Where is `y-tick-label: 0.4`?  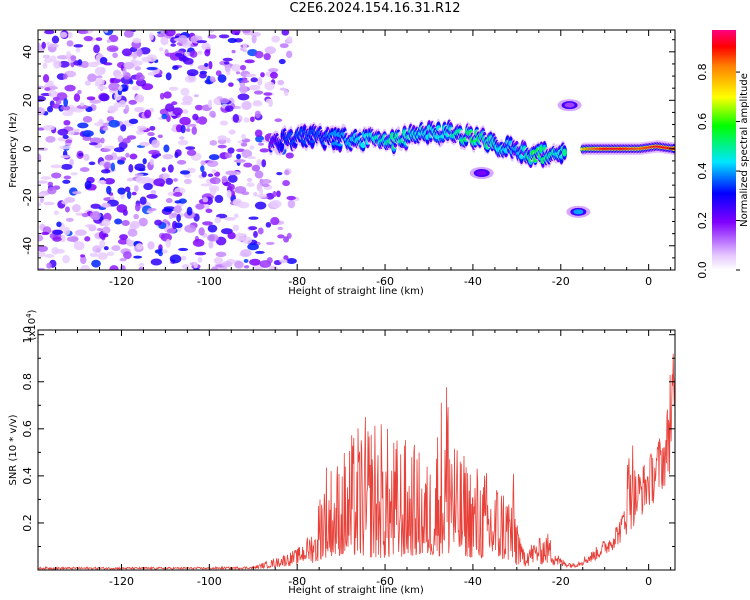
y-tick-label: 0.4 is located at coordinates (27, 476).